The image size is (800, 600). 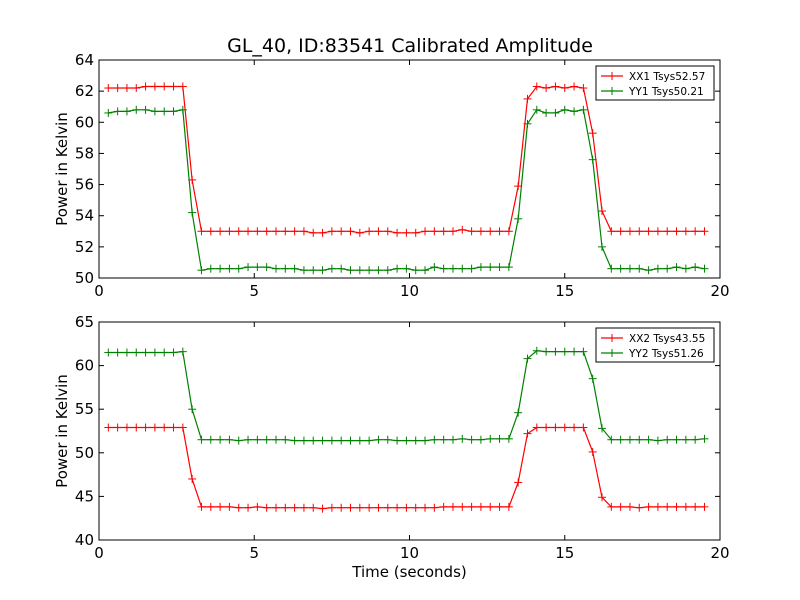 What do you see at coordinates (84, 322) in the screenshot?
I see `y-tick-label: 65` at bounding box center [84, 322].